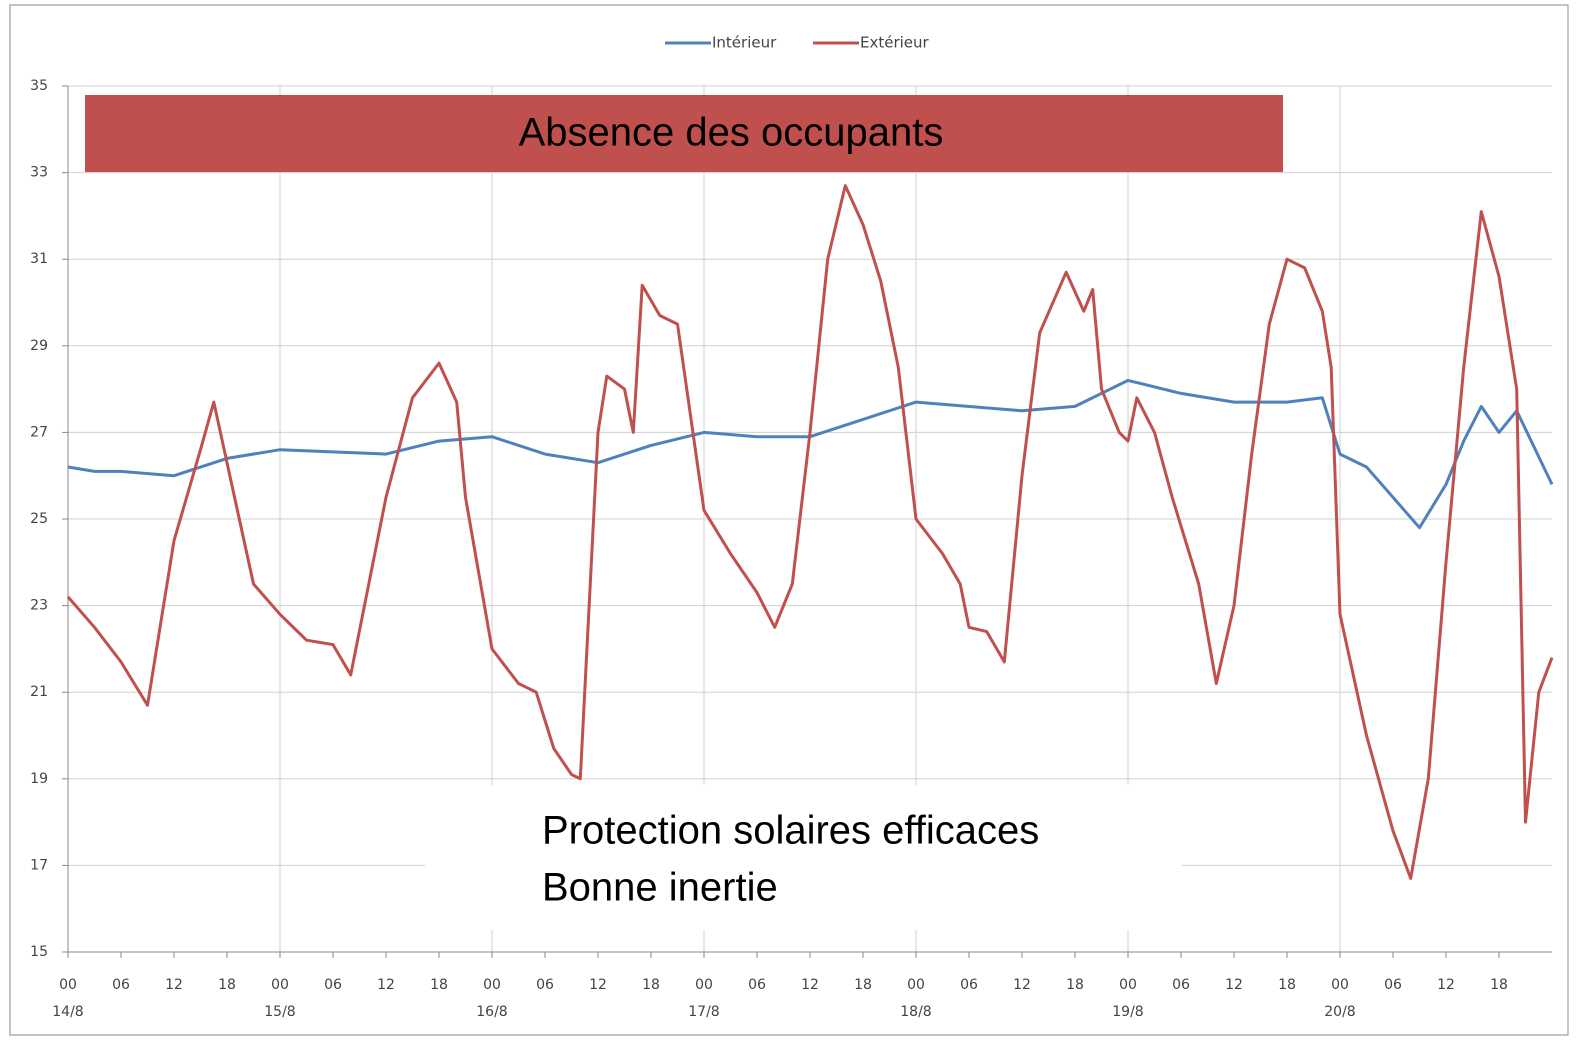 This screenshot has width=1578, height=1047. Describe the element at coordinates (39, 432) in the screenshot. I see `y-tick-label: 27` at that location.